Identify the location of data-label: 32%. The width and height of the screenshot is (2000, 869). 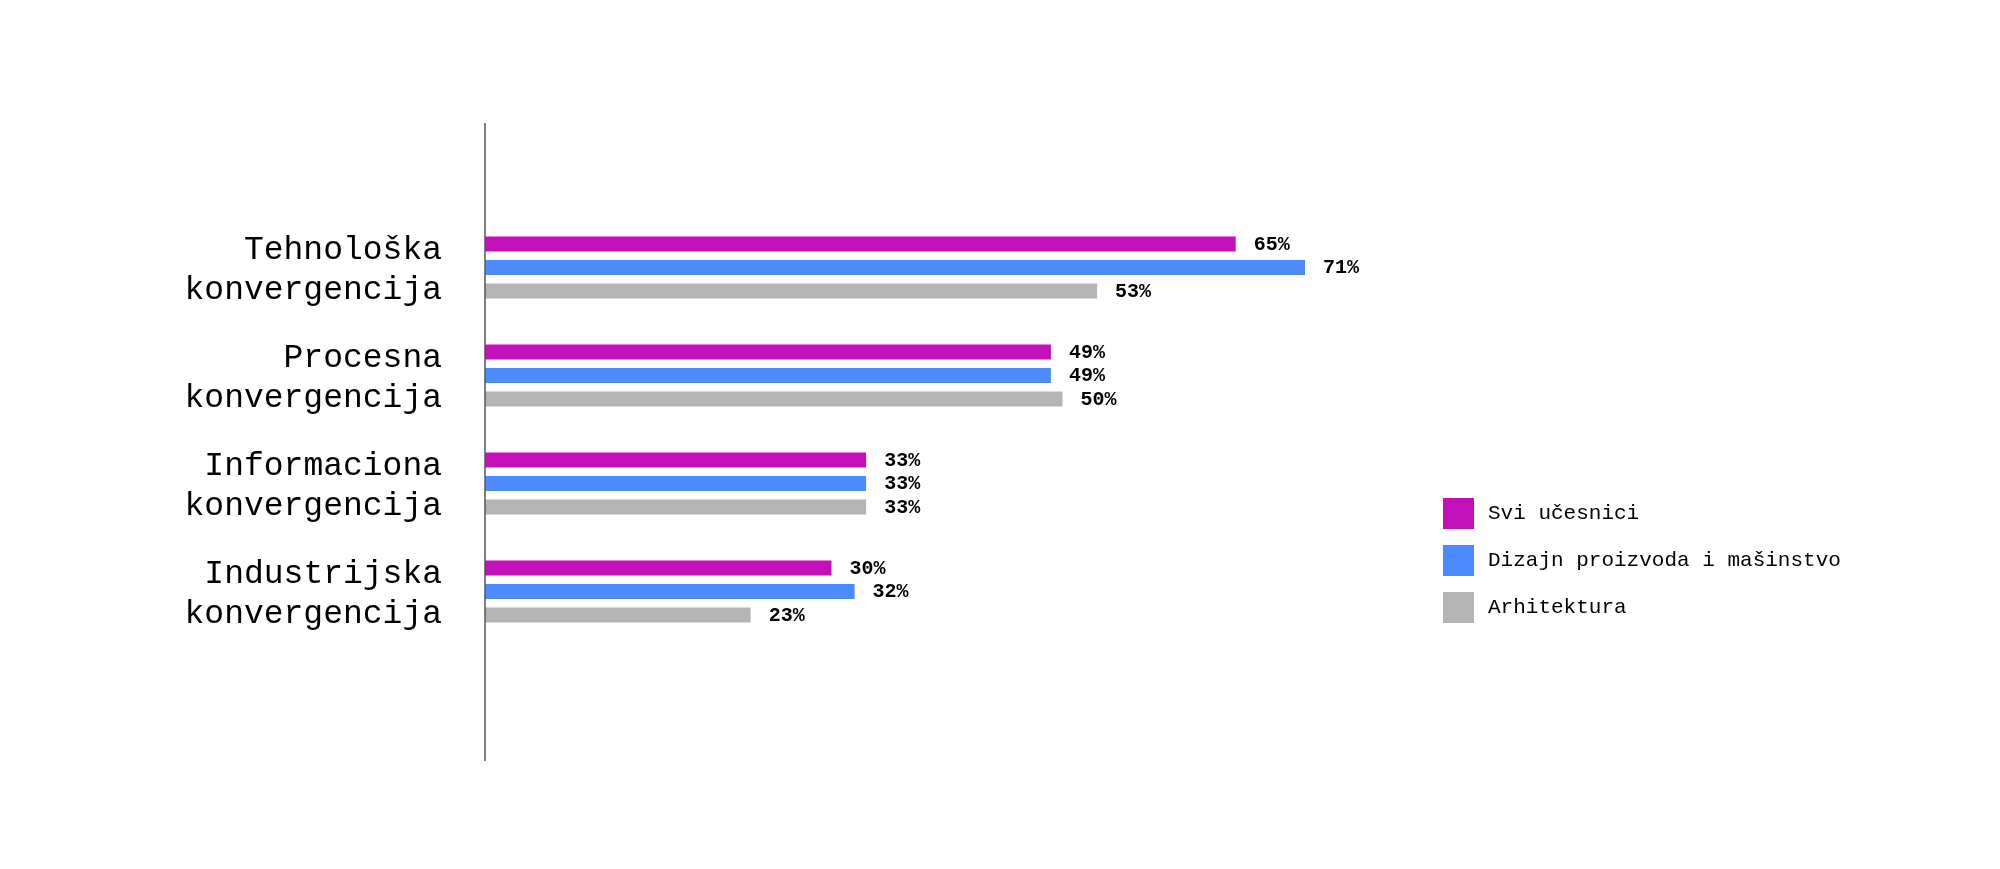
(891, 591).